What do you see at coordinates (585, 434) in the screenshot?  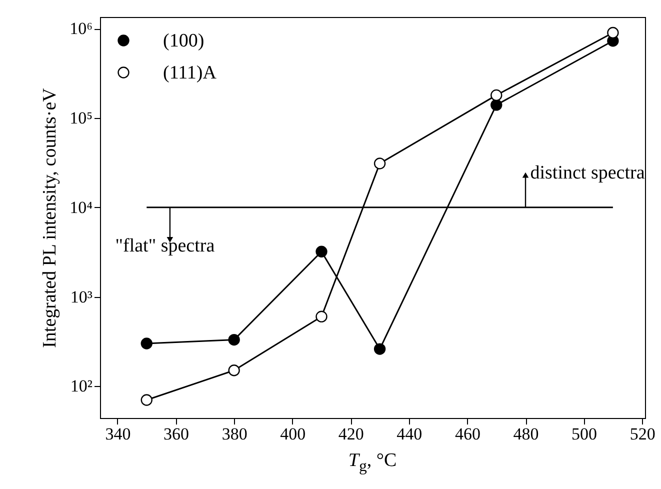 I see `x-tick-label: 500` at bounding box center [585, 434].